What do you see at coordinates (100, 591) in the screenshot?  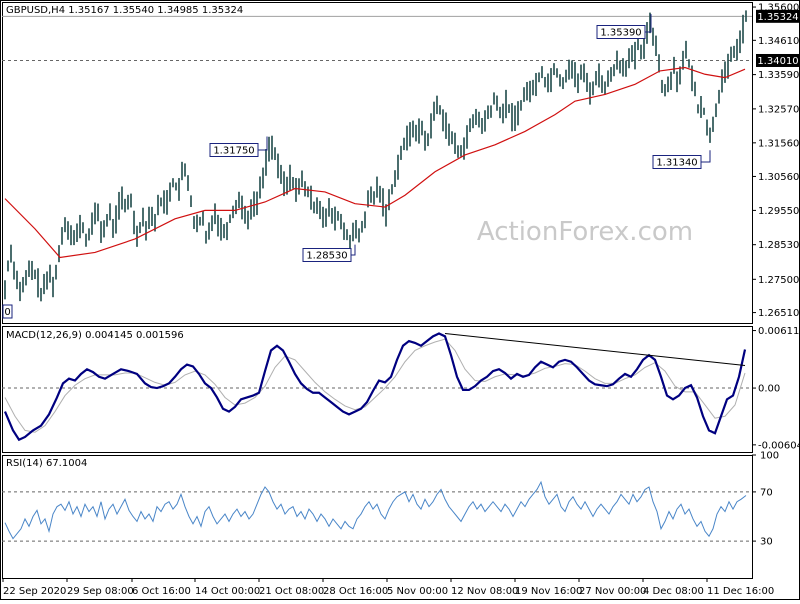 I see `x-tick-label: 29 Sep 08:00` at bounding box center [100, 591].